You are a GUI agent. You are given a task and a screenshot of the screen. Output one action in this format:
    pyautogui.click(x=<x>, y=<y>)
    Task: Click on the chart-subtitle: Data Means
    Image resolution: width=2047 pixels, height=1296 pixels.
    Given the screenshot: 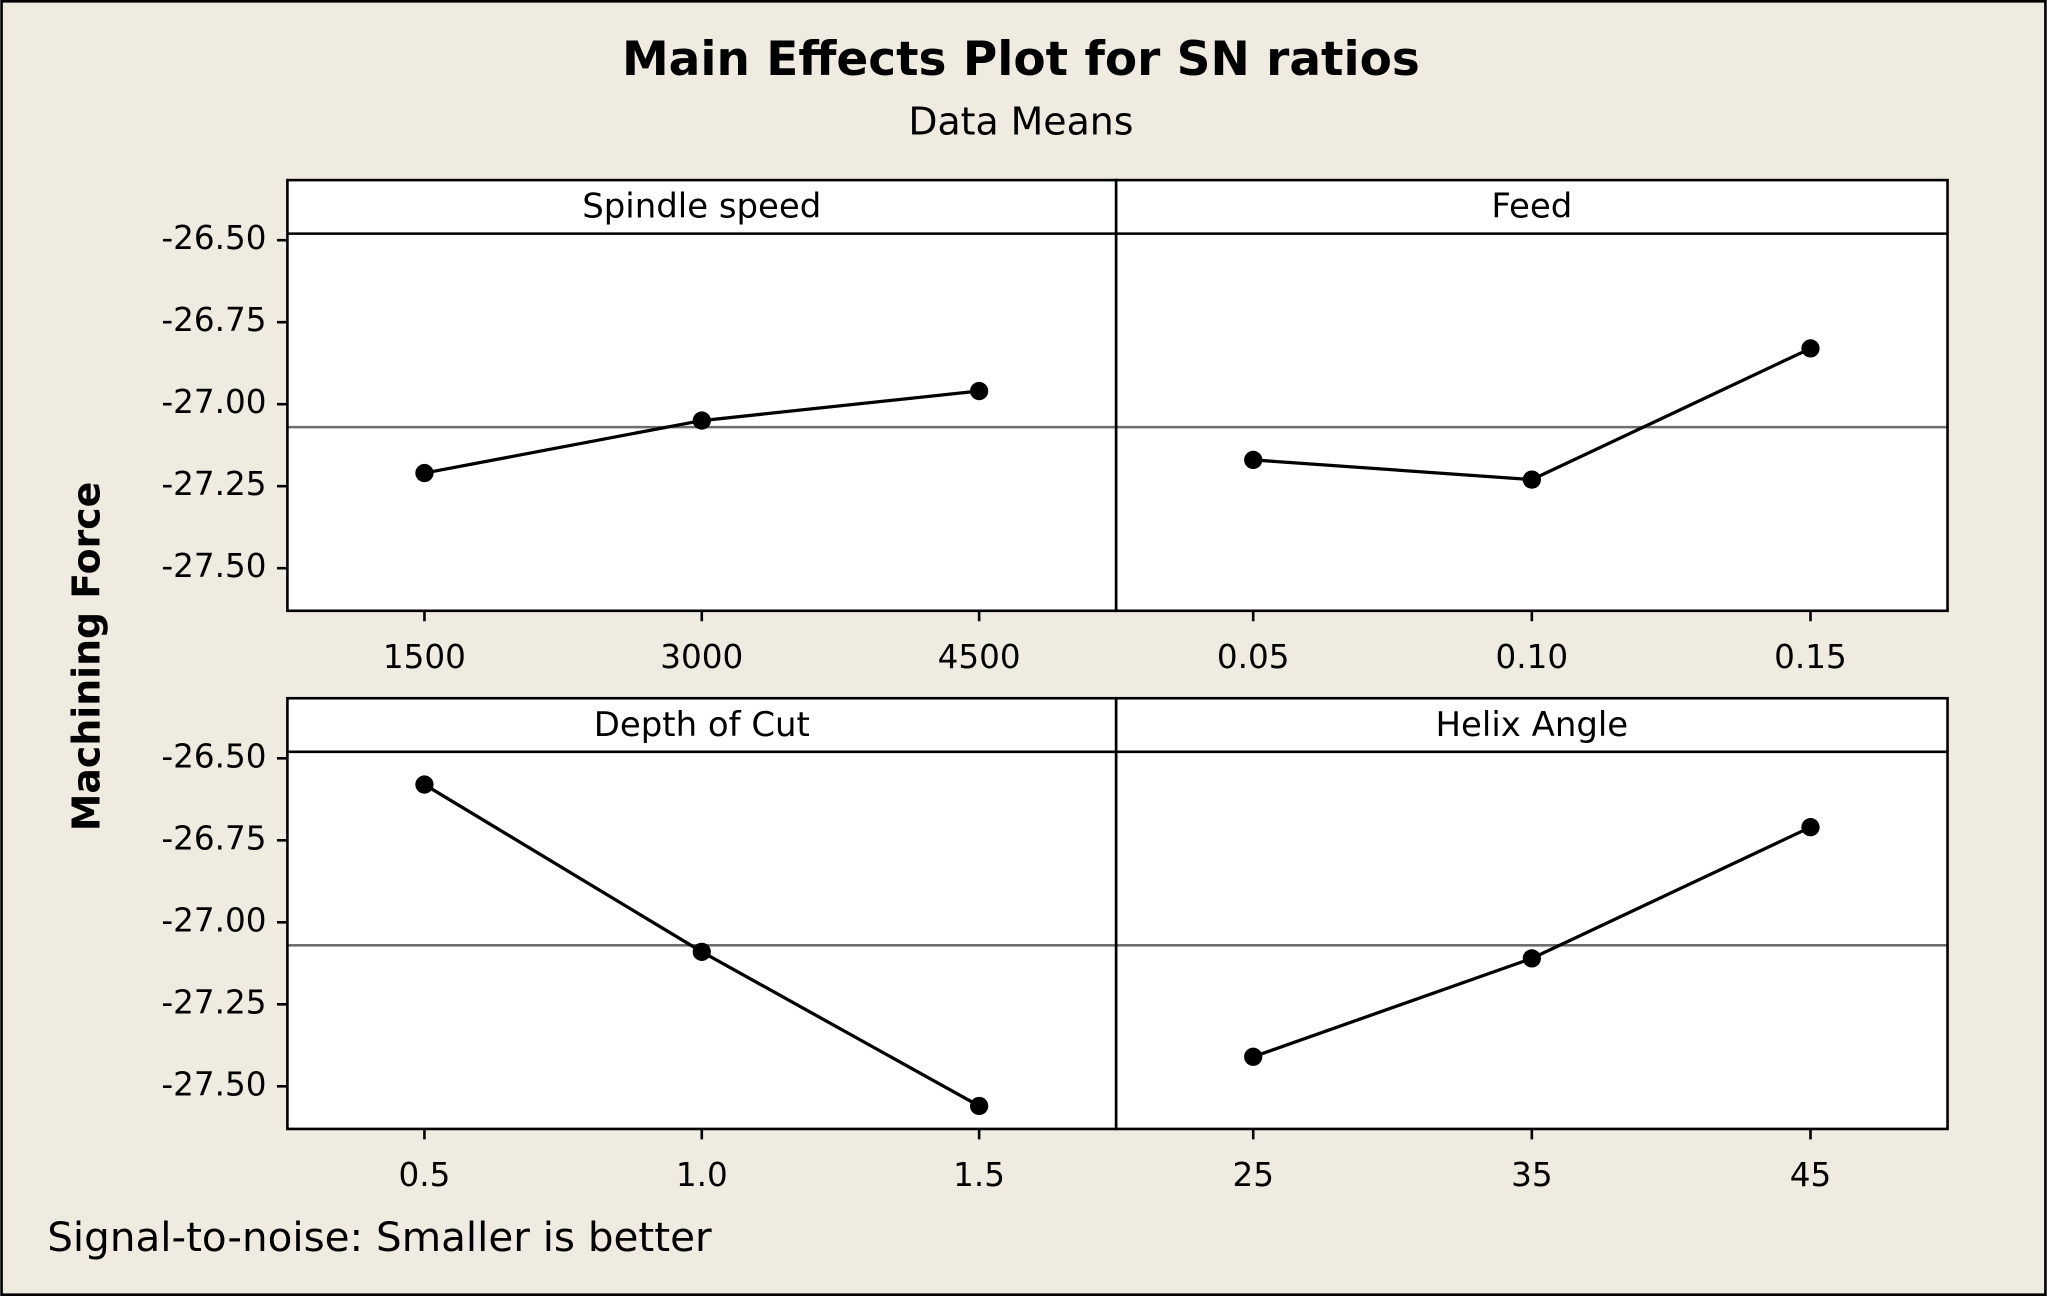 What is the action you would take?
    pyautogui.click(x=1020, y=121)
    